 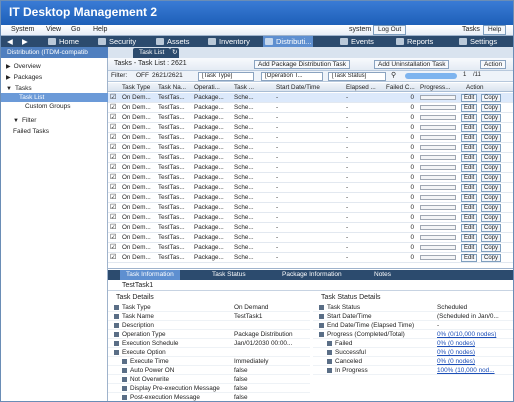 What do you see at coordinates (23, 29) in the screenshot?
I see `menu-system: System` at bounding box center [23, 29].